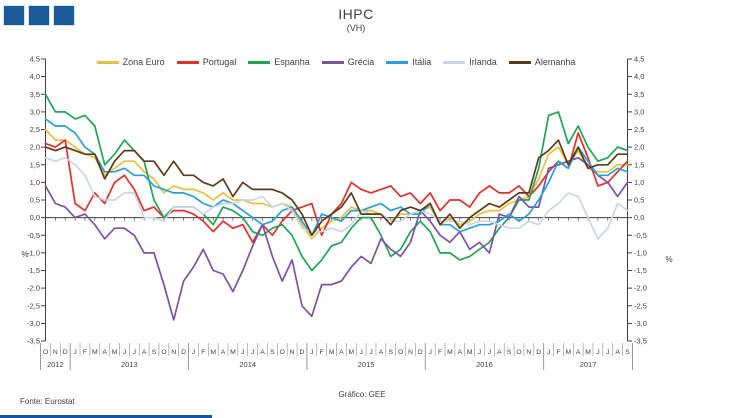 This screenshot has width=750, height=418. I want to click on chart-subtitle: (VH), so click(356, 28).